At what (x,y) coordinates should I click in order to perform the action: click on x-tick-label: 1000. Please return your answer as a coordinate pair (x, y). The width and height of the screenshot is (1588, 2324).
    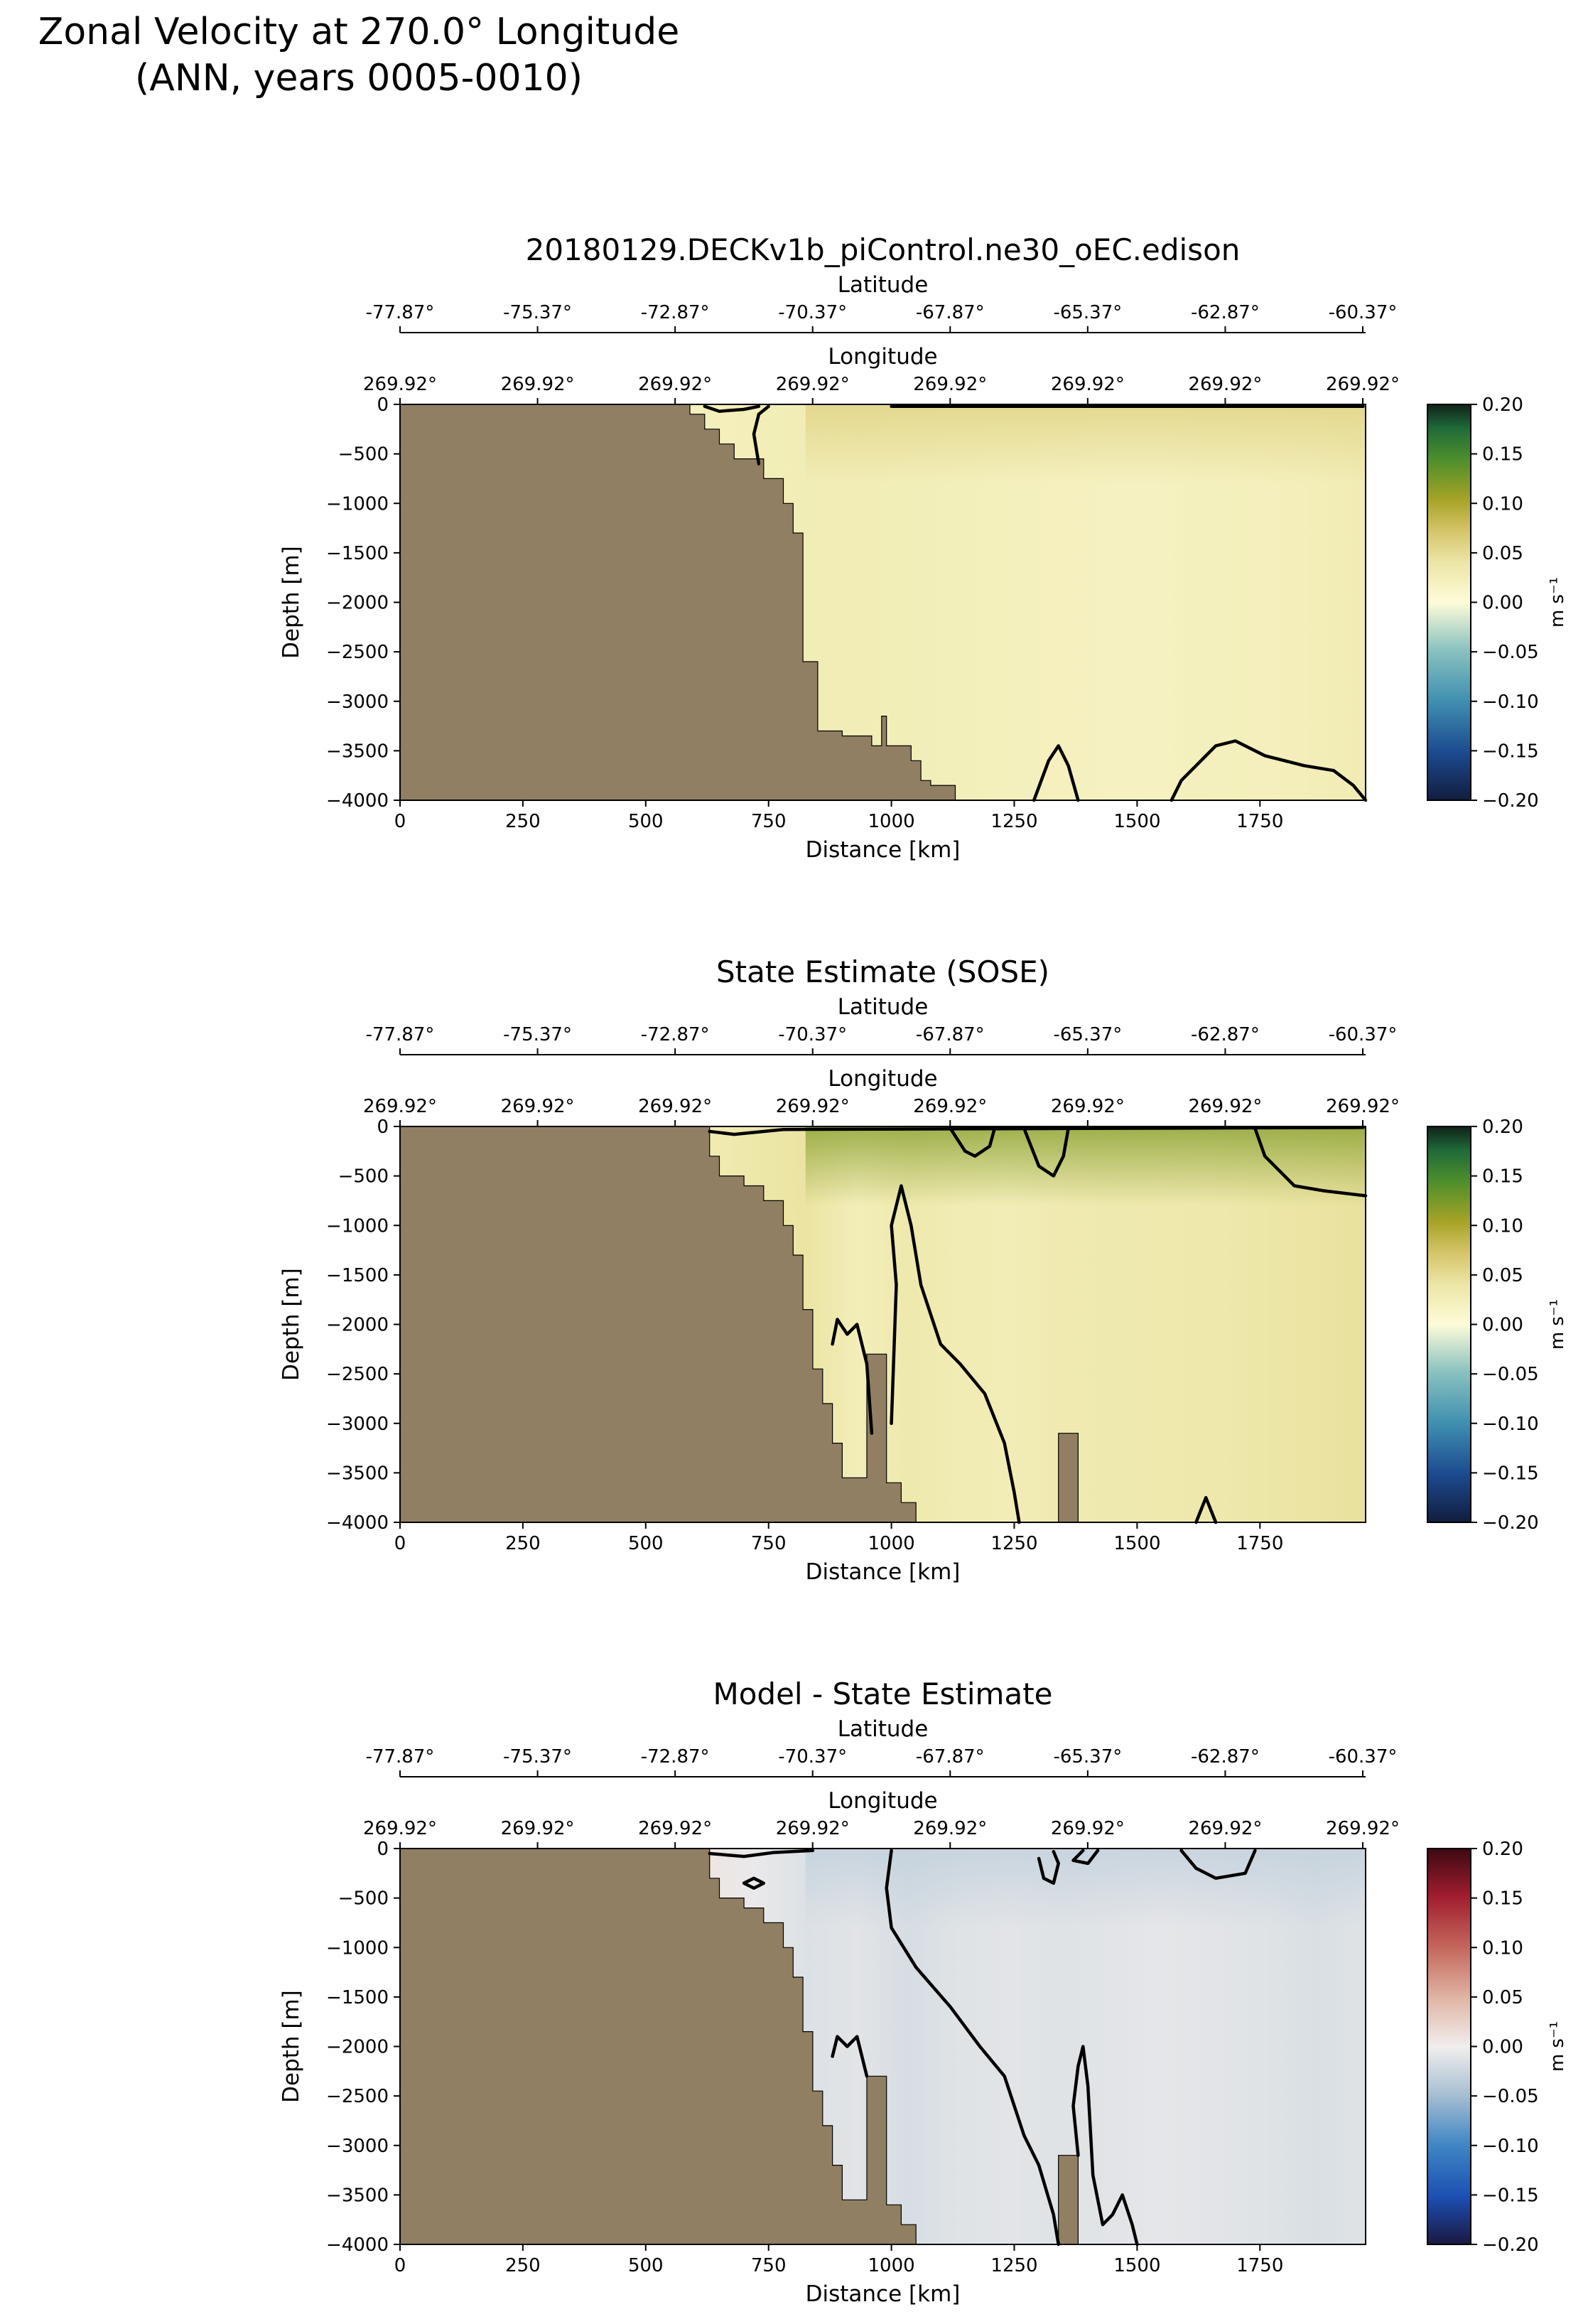
    Looking at the image, I should click on (891, 821).